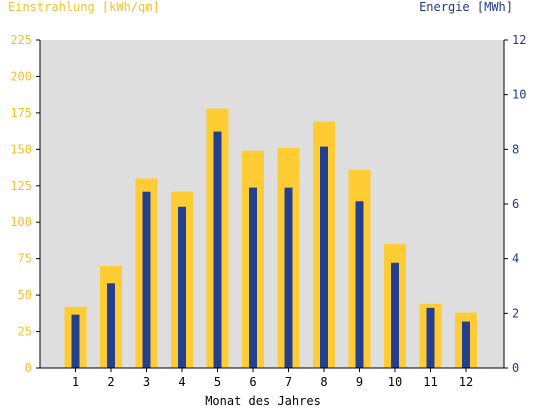  Describe the element at coordinates (515, 149) in the screenshot. I see `right-tick-label: 8` at that location.